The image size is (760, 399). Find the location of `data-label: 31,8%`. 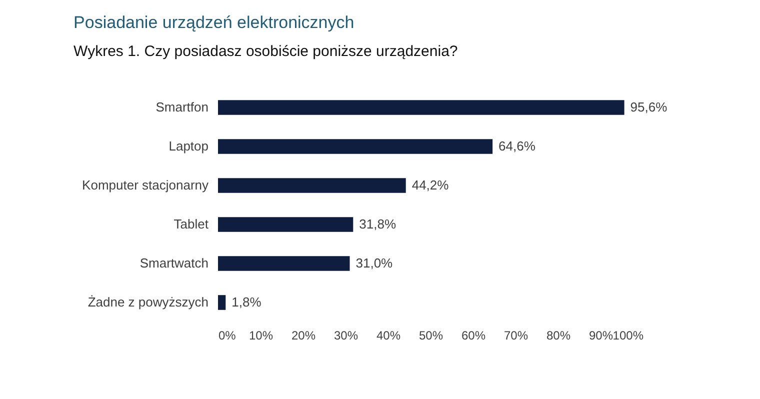

data-label: 31,8% is located at coordinates (377, 224).